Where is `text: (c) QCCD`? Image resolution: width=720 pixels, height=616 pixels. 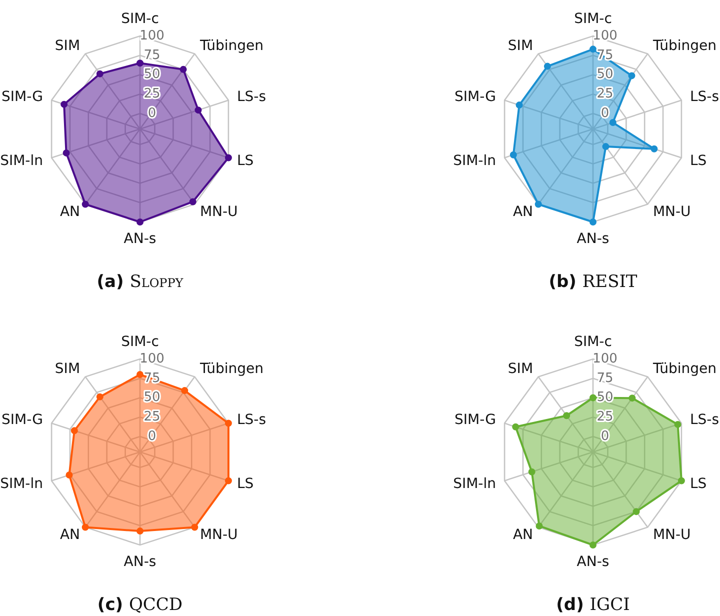
text: (c) QCCD is located at coordinates (140, 605).